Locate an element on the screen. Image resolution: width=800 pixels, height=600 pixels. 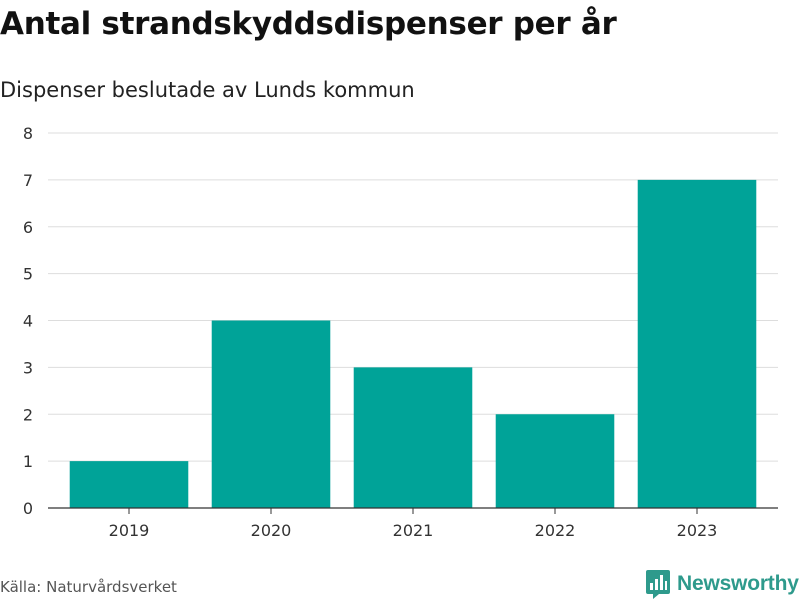
x-tick-label: 2019 is located at coordinates (129, 530).